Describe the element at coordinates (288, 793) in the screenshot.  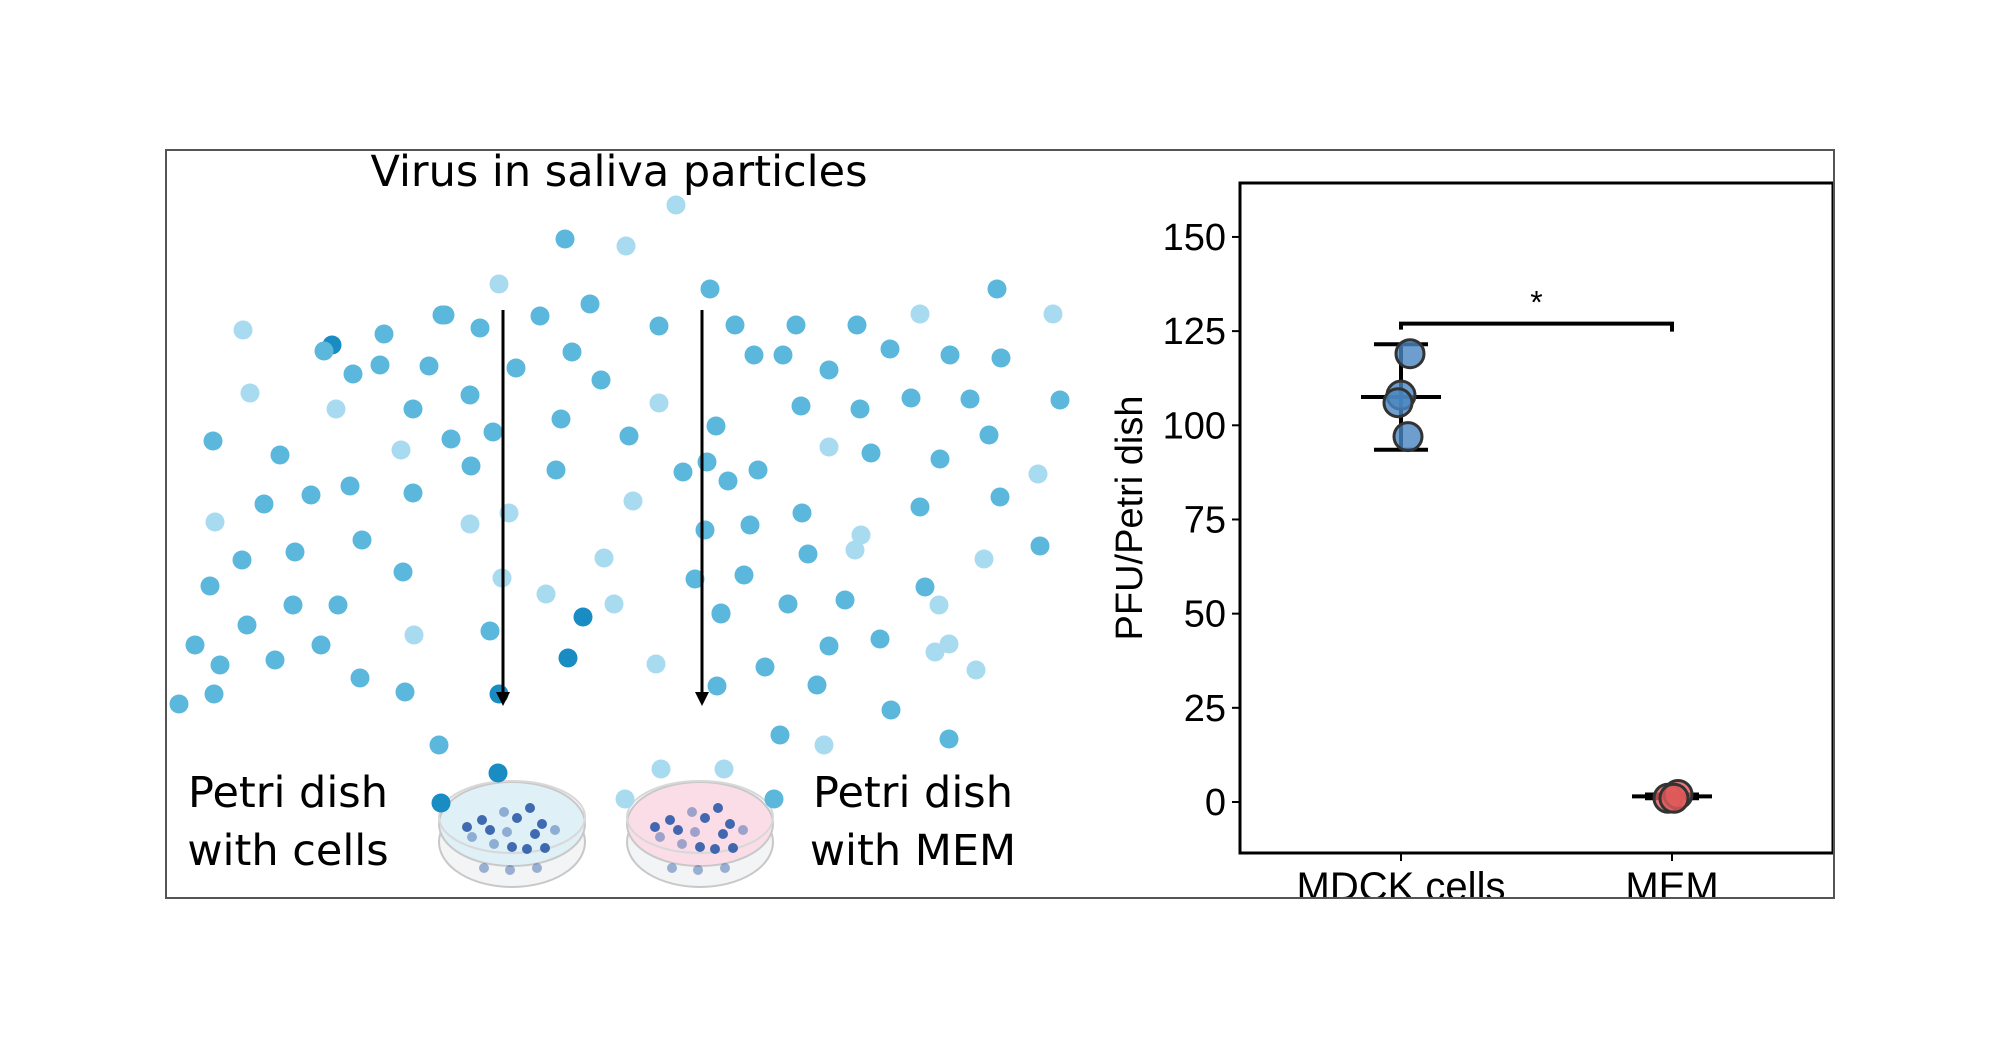
I see `left-dish-label-line1: Petri dish` at that location.